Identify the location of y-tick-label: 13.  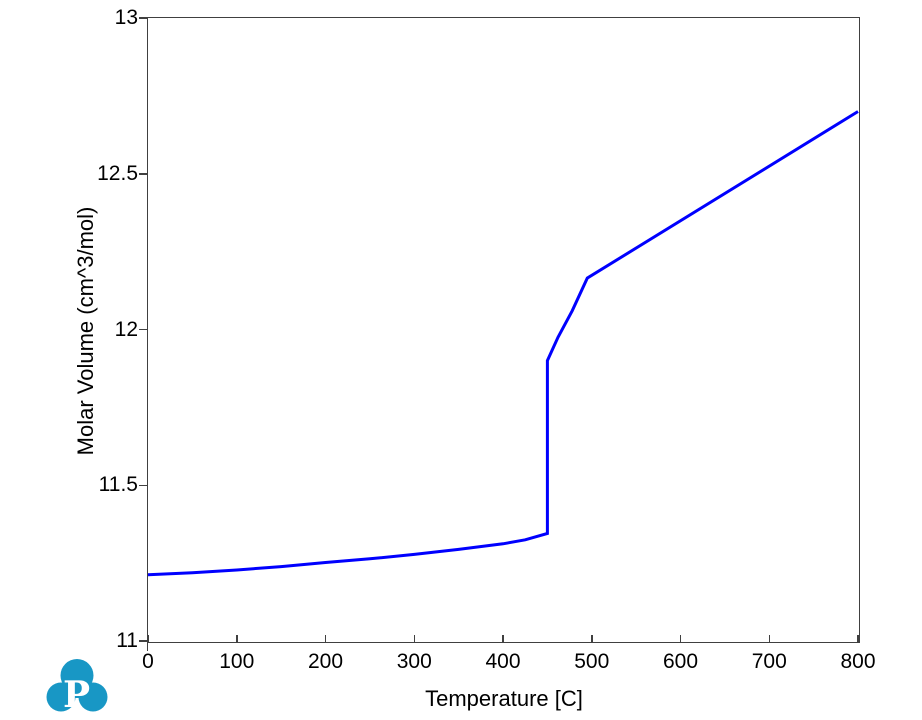
(126, 17).